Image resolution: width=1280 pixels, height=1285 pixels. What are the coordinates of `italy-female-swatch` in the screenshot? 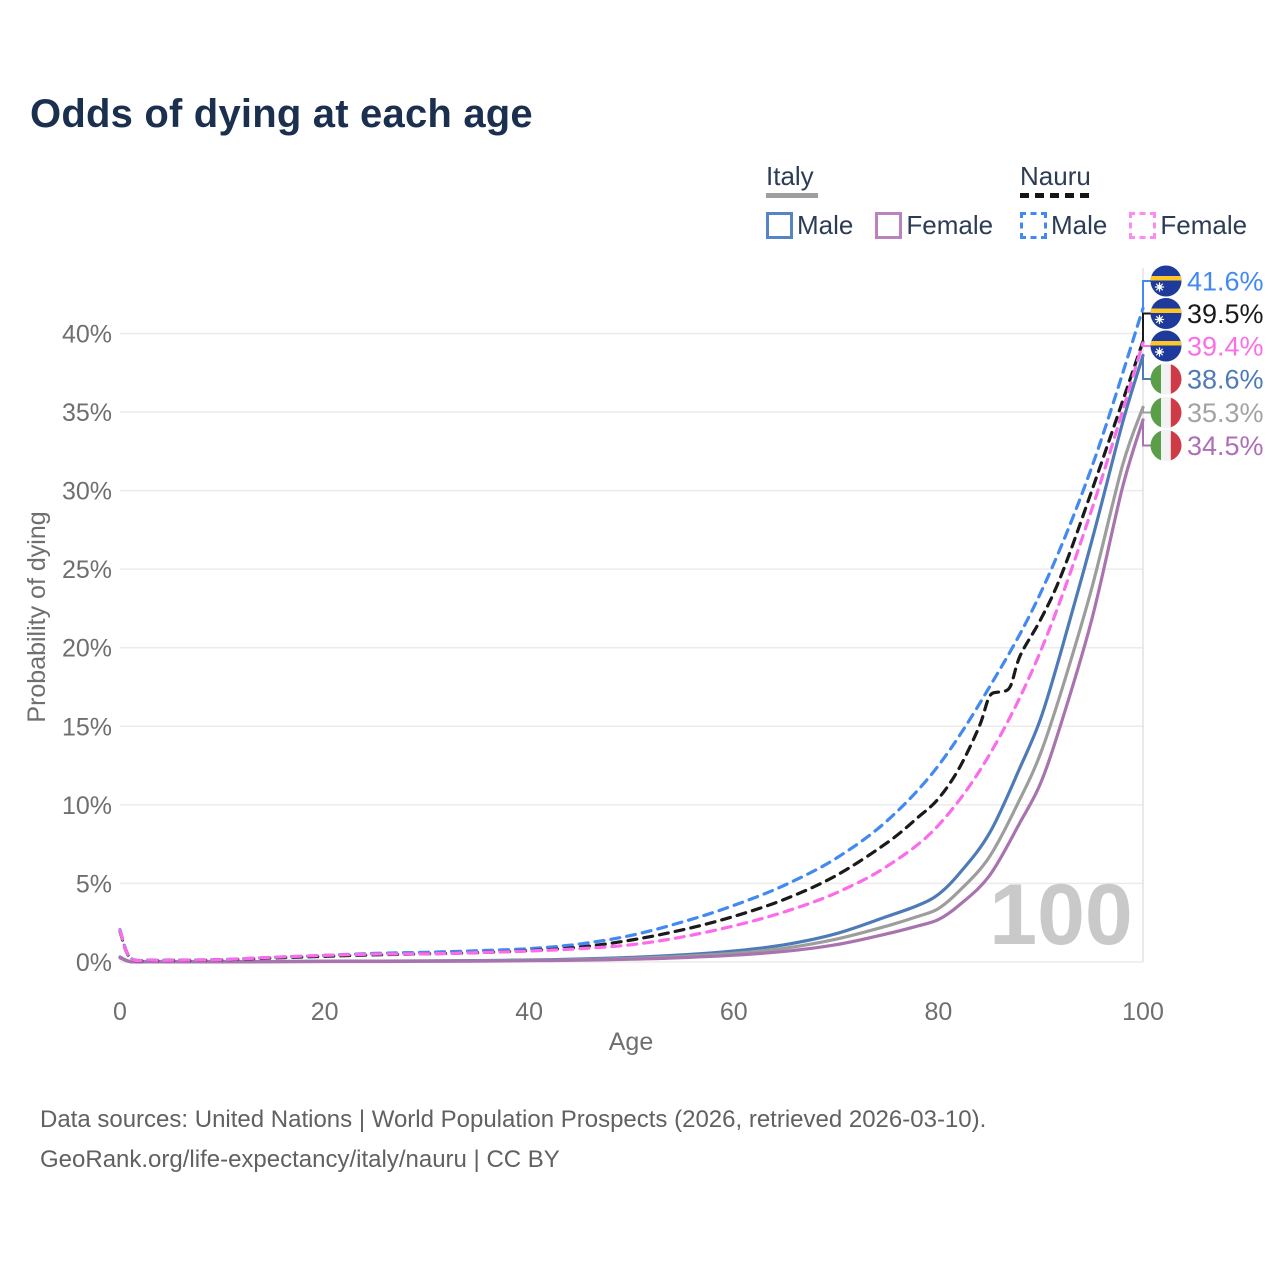 It's located at (889, 225).